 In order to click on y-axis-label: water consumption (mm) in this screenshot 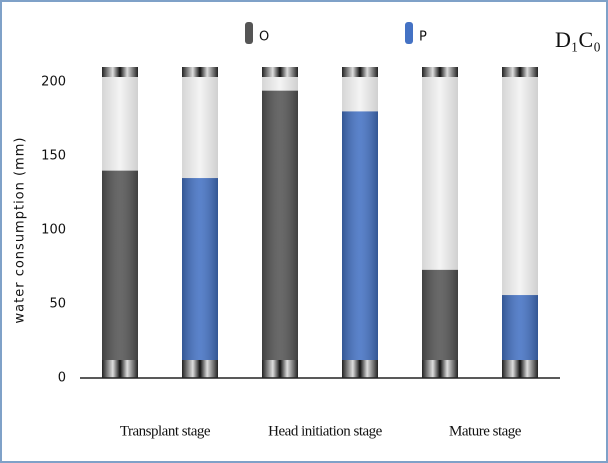, I will do `click(20, 230)`.